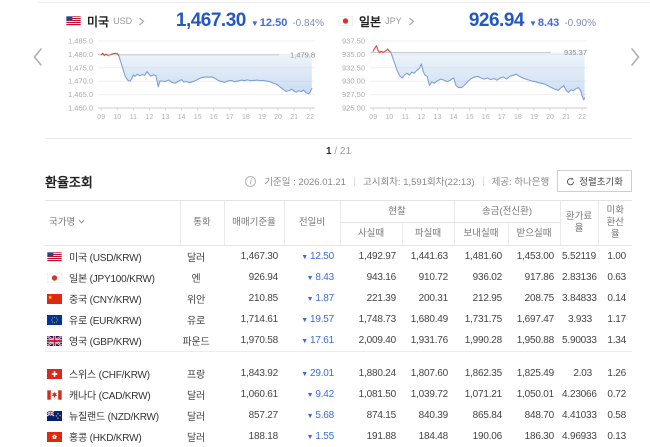 The width and height of the screenshot is (650, 447). What do you see at coordinates (54, 374) in the screenshot?
I see `ch-flag-icon` at bounding box center [54, 374].